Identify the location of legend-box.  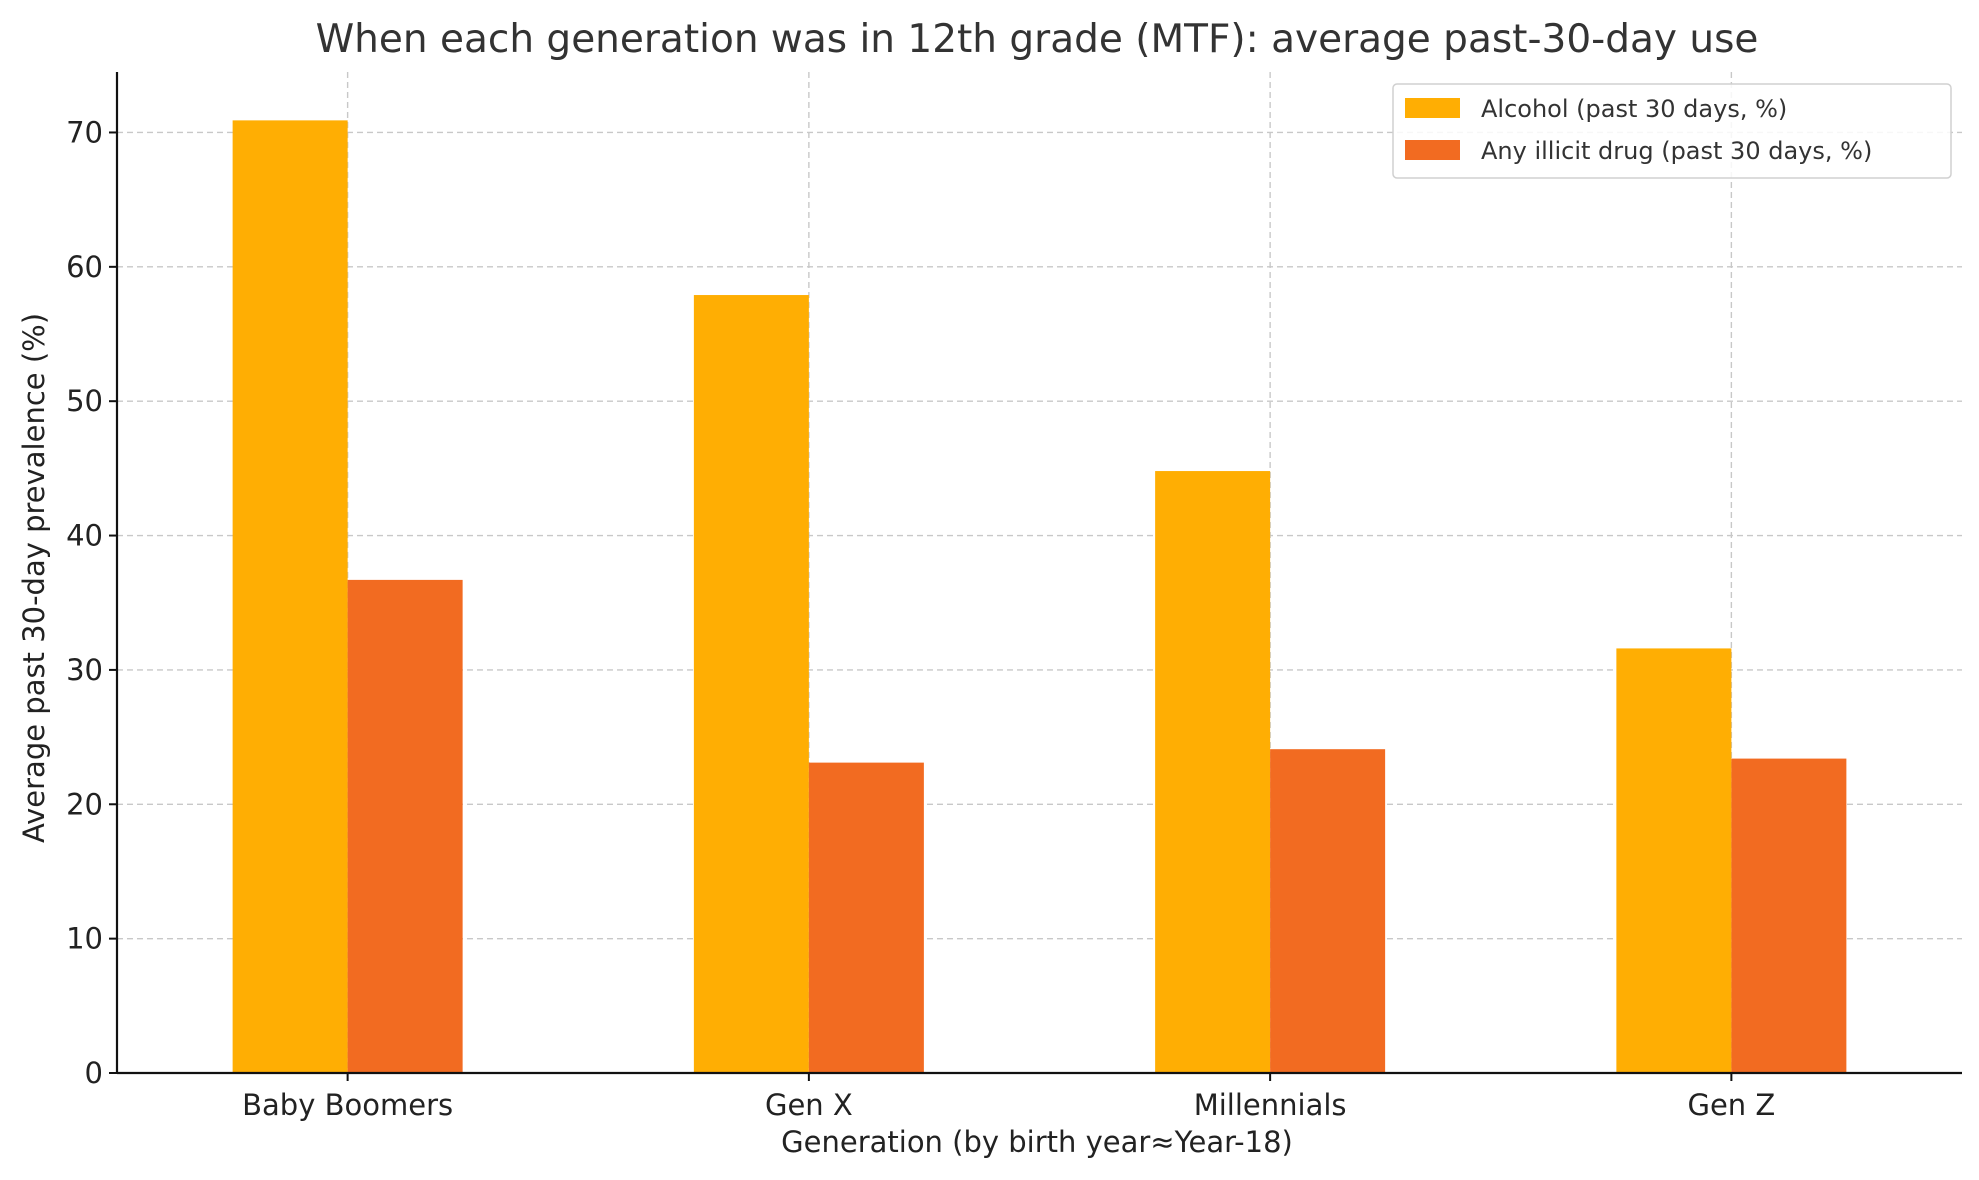
(1672, 131).